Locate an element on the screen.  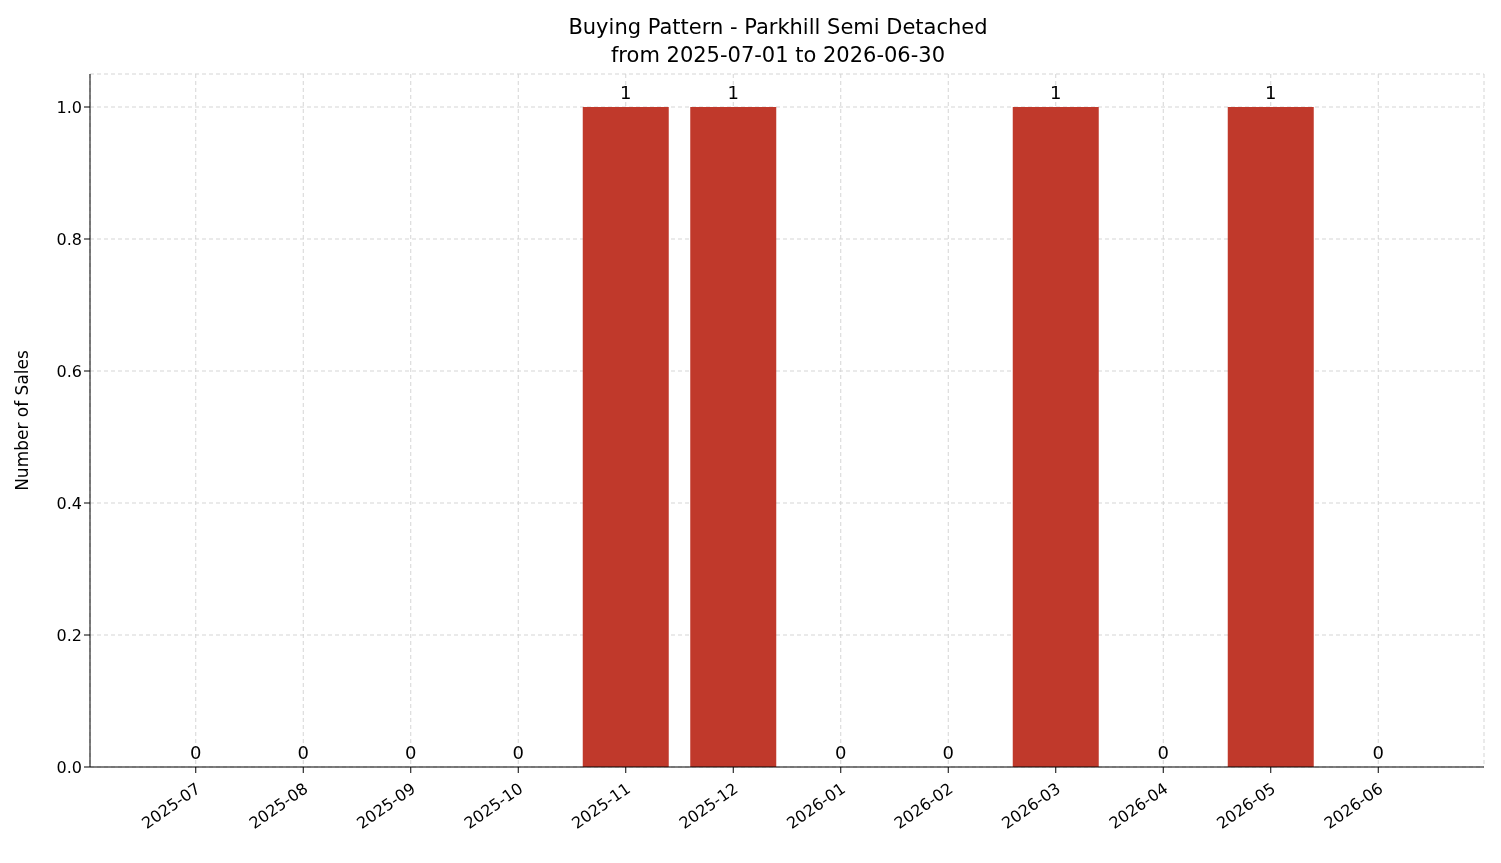
y-tick-label: 0.8 is located at coordinates (69, 239).